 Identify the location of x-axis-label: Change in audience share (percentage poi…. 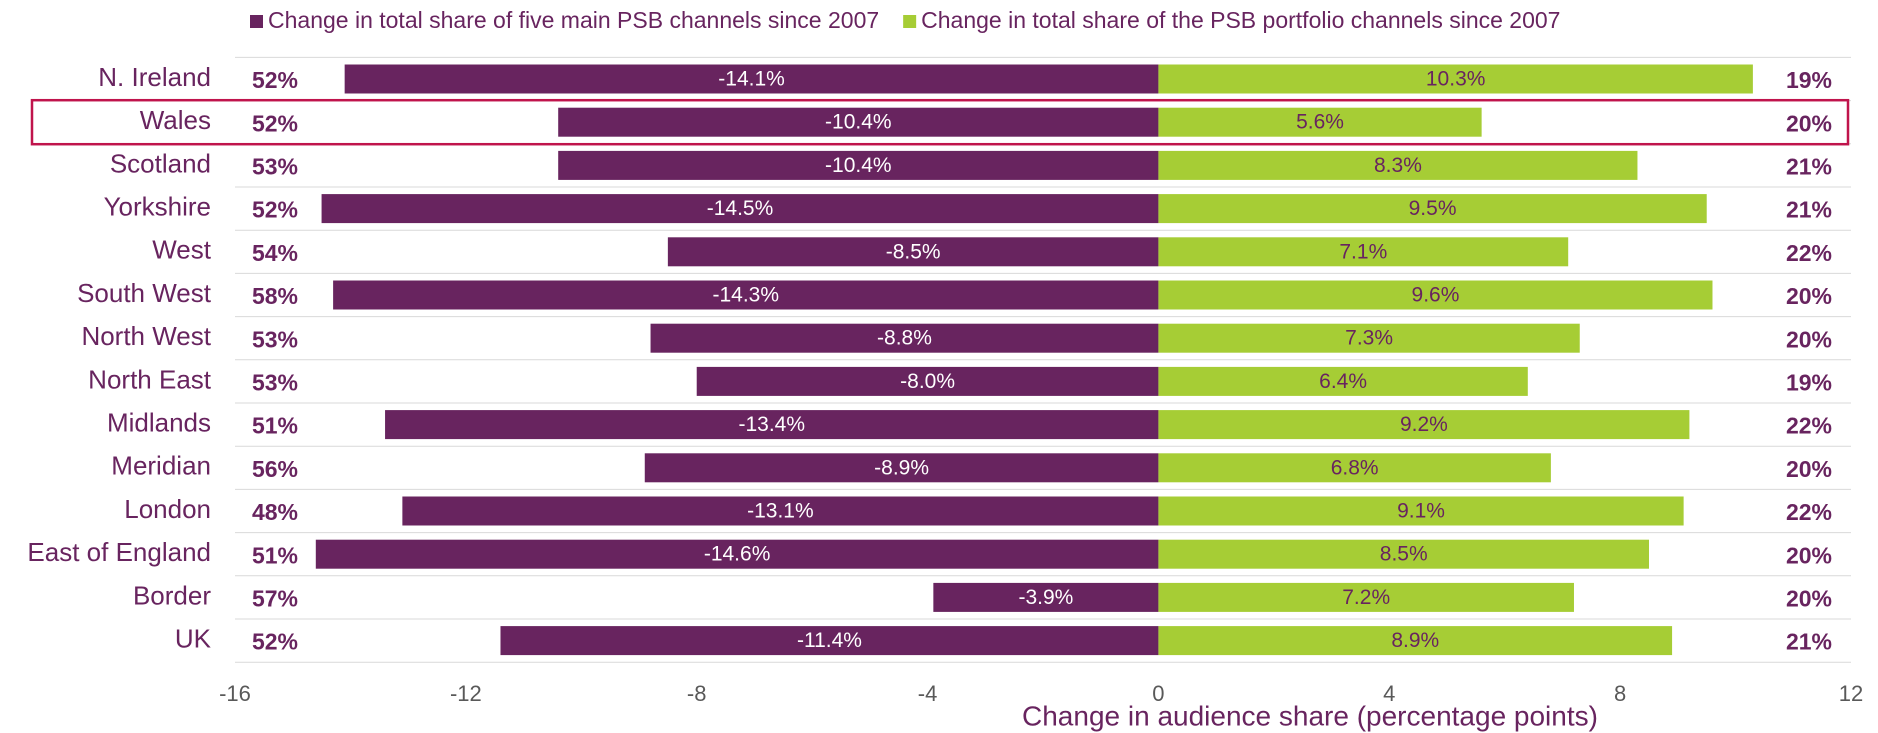
(1310, 715).